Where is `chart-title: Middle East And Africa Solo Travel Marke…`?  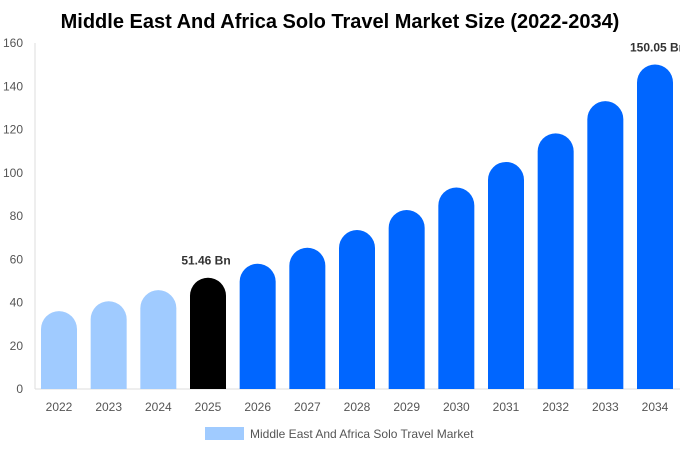
chart-title: Middle East And Africa Solo Travel Marke… is located at coordinates (340, 22).